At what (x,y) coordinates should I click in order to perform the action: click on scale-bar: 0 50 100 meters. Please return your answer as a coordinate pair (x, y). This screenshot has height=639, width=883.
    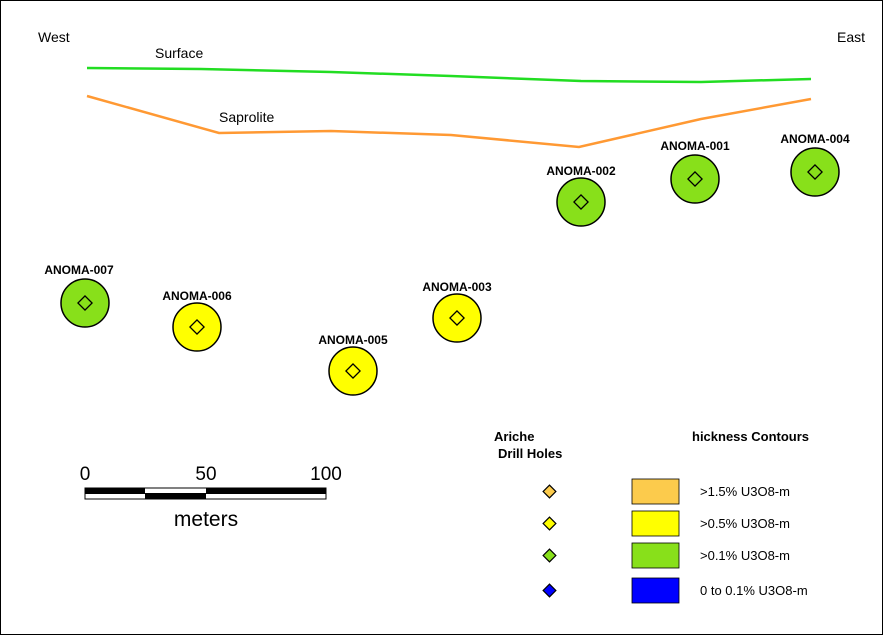
    Looking at the image, I should click on (211, 497).